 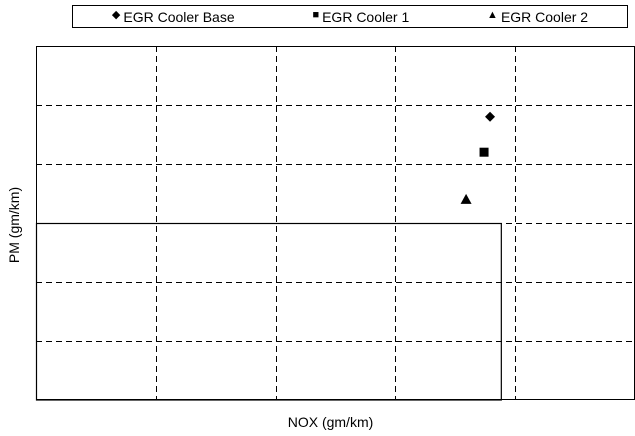 What do you see at coordinates (331, 422) in the screenshot?
I see `x-axis-label: NOX (gm/km)` at bounding box center [331, 422].